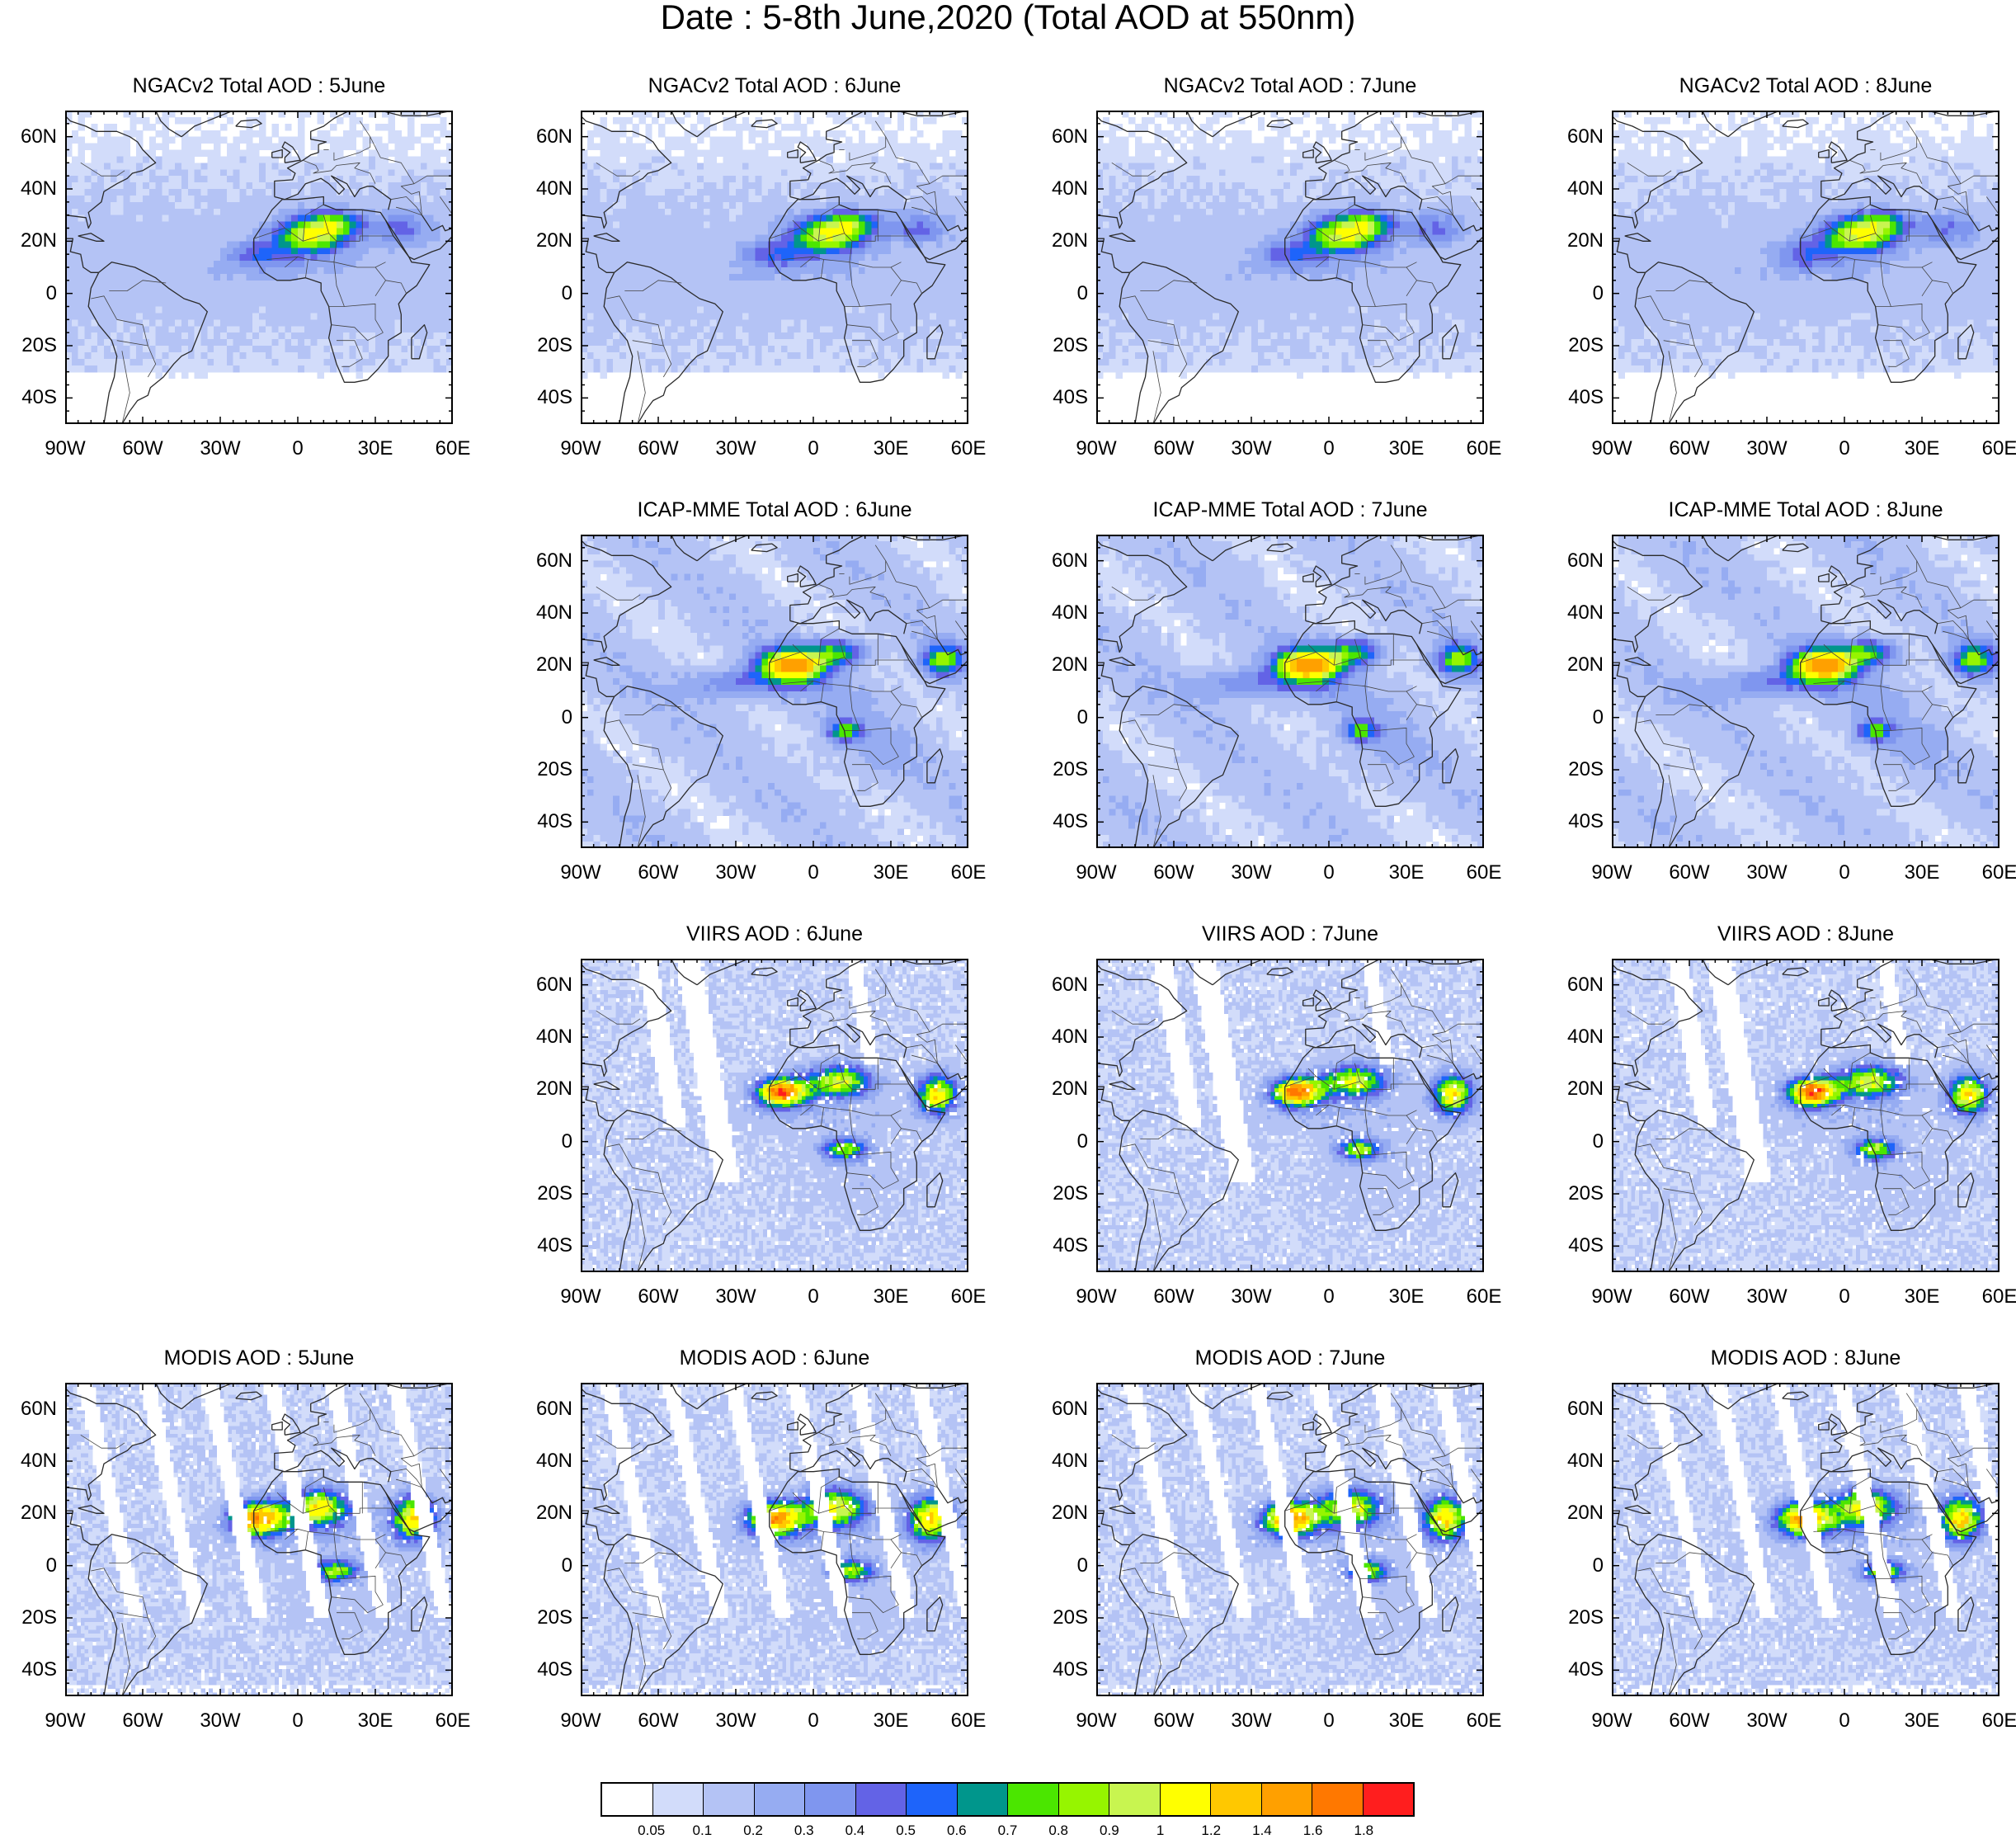 This screenshot has height=1839, width=2016. Describe the element at coordinates (1160, 1830) in the screenshot. I see `colorbar-label: 1` at that location.